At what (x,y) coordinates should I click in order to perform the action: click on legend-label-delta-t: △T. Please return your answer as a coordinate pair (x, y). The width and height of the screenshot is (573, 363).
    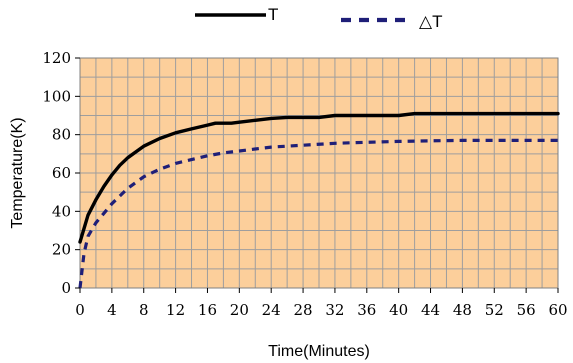
    Looking at the image, I should click on (430, 21).